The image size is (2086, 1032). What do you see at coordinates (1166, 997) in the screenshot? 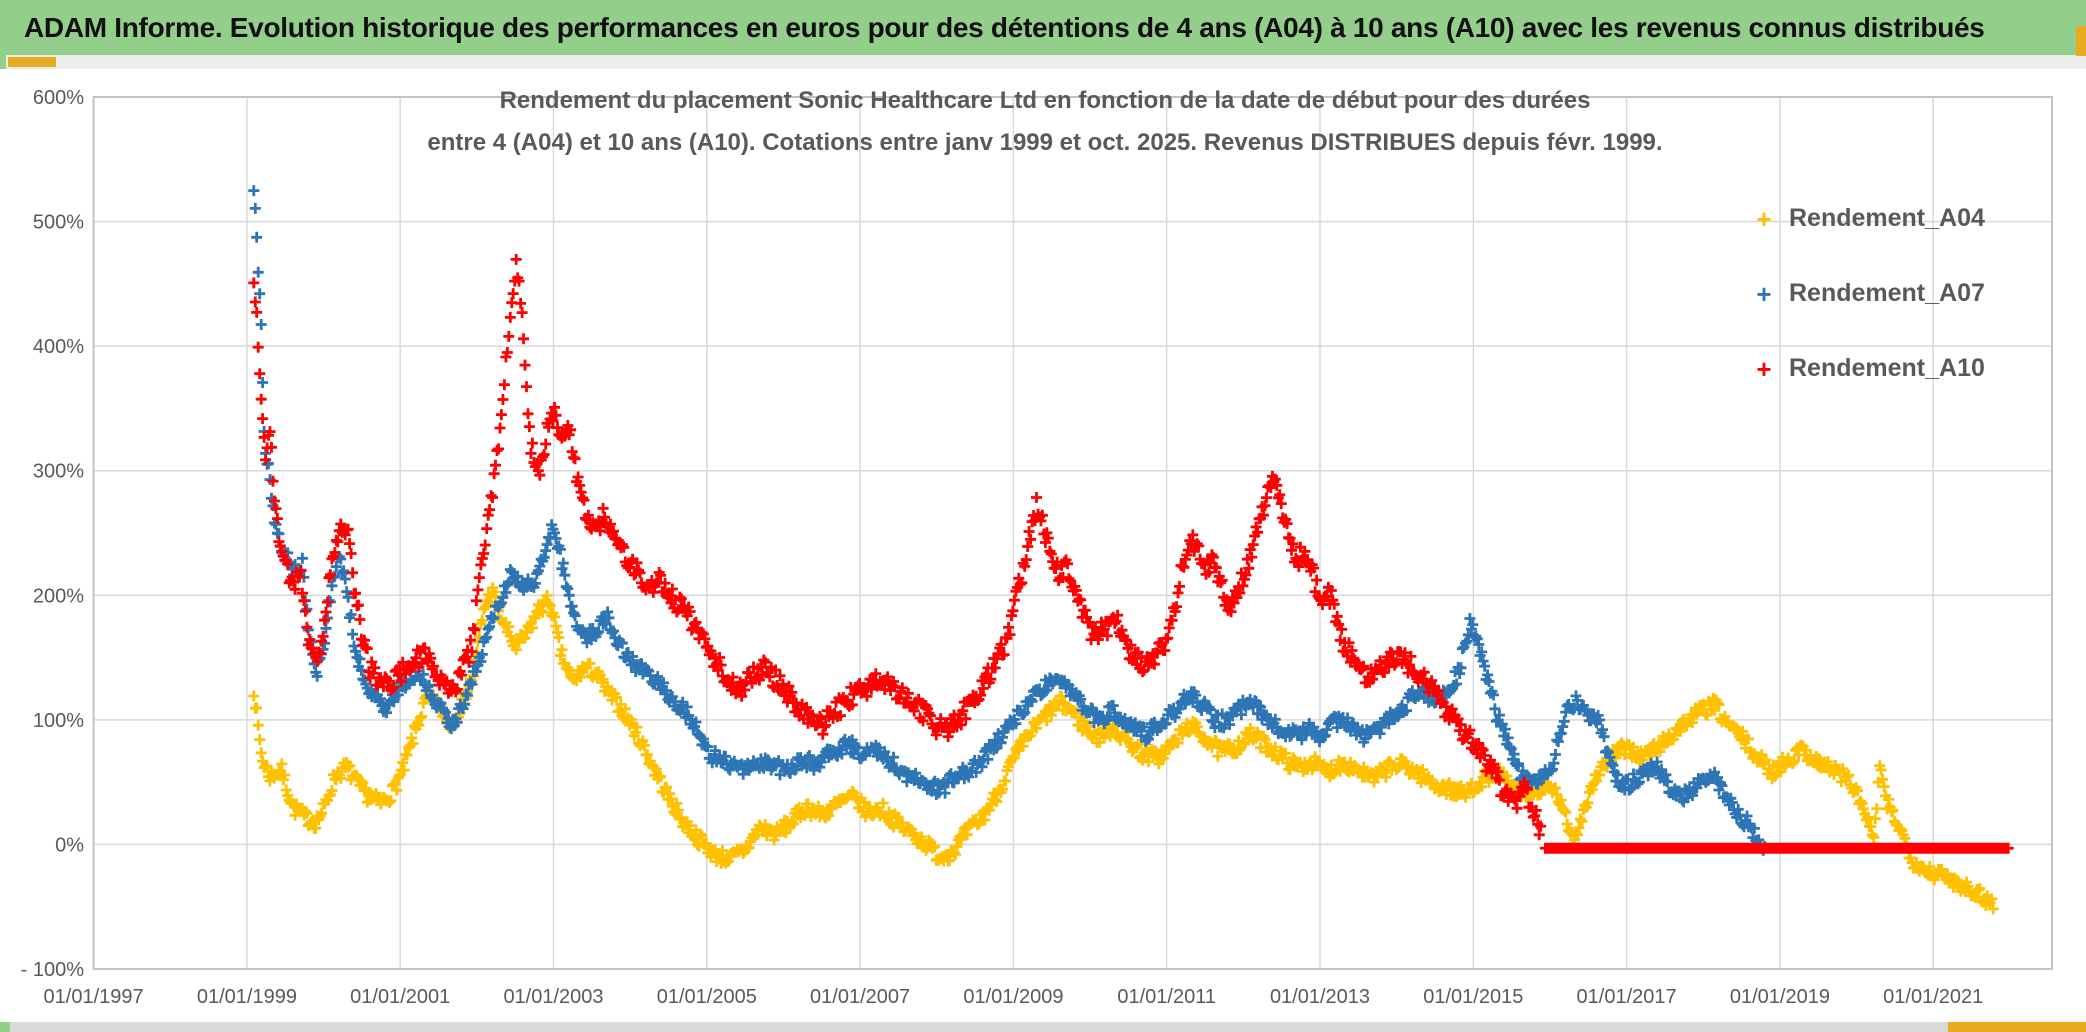
I see `x-tick-label: 01/01/2011` at bounding box center [1166, 997].